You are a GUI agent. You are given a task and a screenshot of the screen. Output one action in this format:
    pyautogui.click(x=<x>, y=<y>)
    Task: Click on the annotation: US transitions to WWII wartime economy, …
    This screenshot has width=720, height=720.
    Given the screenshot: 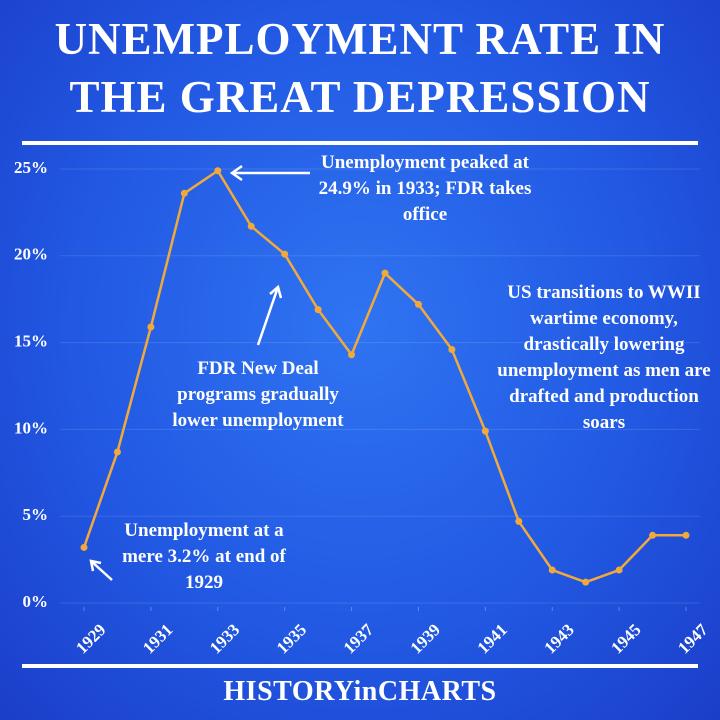 What is the action you would take?
    pyautogui.click(x=604, y=357)
    